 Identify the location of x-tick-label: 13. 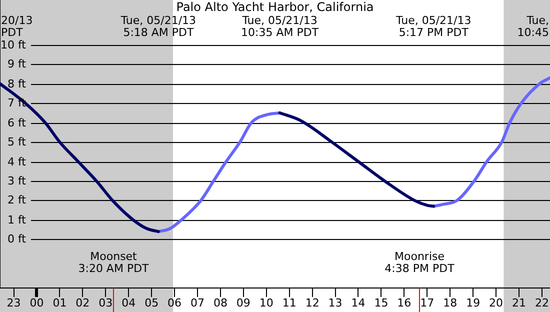
(335, 303).